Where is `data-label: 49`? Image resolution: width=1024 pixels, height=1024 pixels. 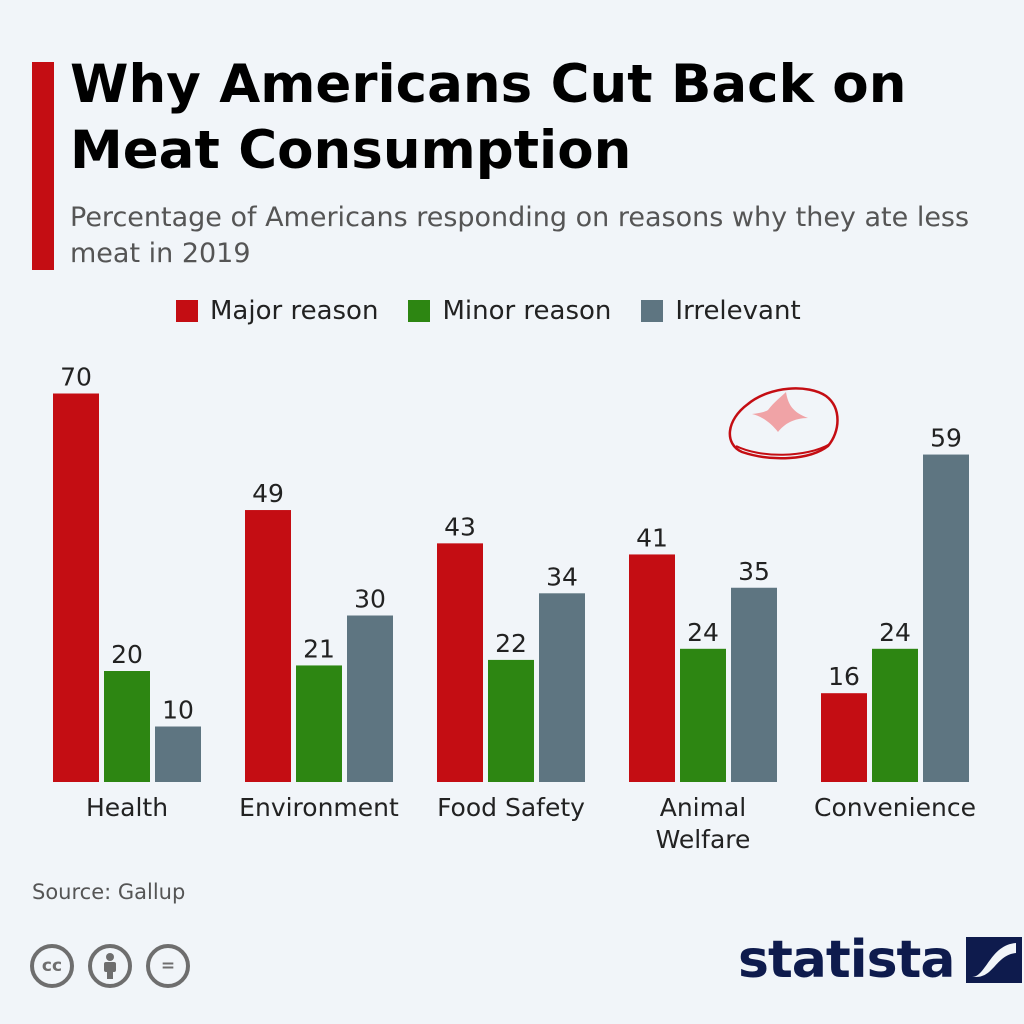
data-label: 49 is located at coordinates (268, 493).